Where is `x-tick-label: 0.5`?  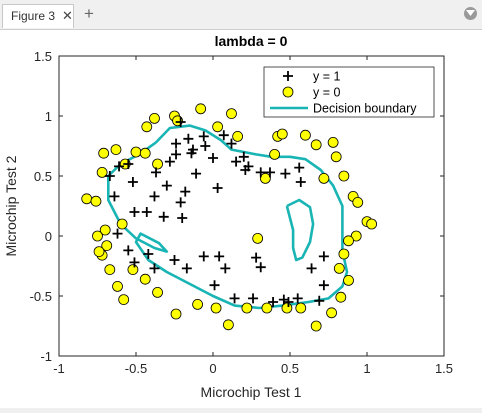
x-tick-label: 0.5 is located at coordinates (290, 368).